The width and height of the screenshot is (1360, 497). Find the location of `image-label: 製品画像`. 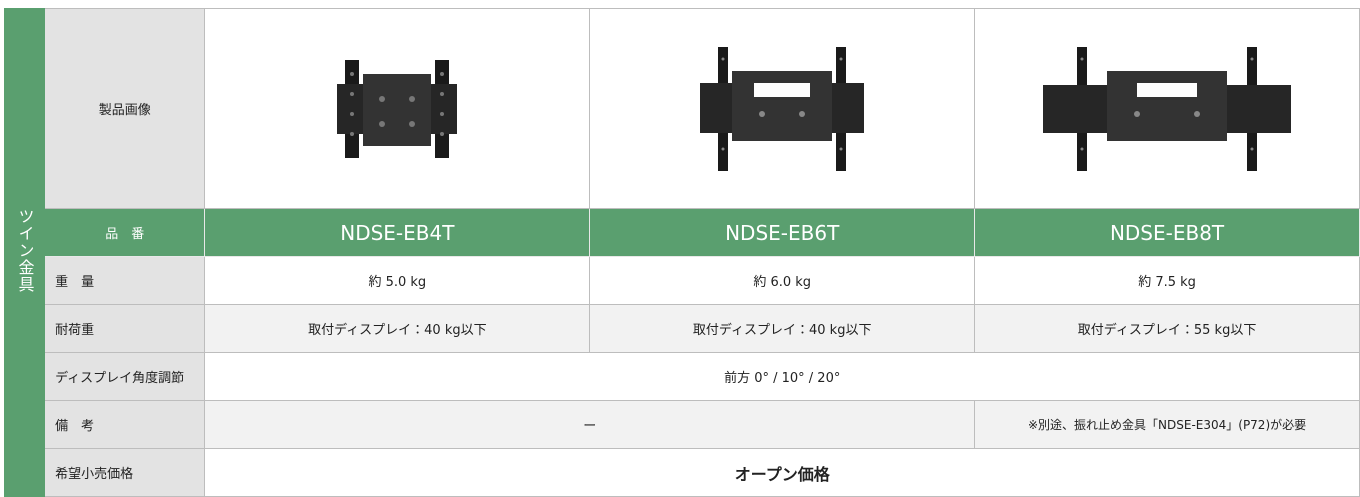

image-label: 製品画像 is located at coordinates (125, 108).